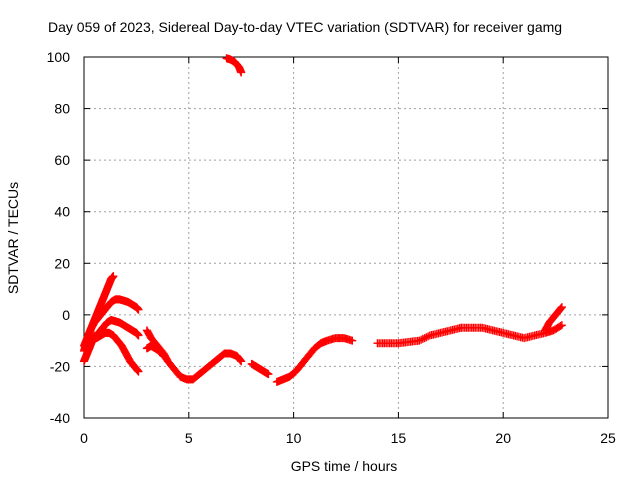  Describe the element at coordinates (59, 57) in the screenshot. I see `y-tick-label: 100` at that location.